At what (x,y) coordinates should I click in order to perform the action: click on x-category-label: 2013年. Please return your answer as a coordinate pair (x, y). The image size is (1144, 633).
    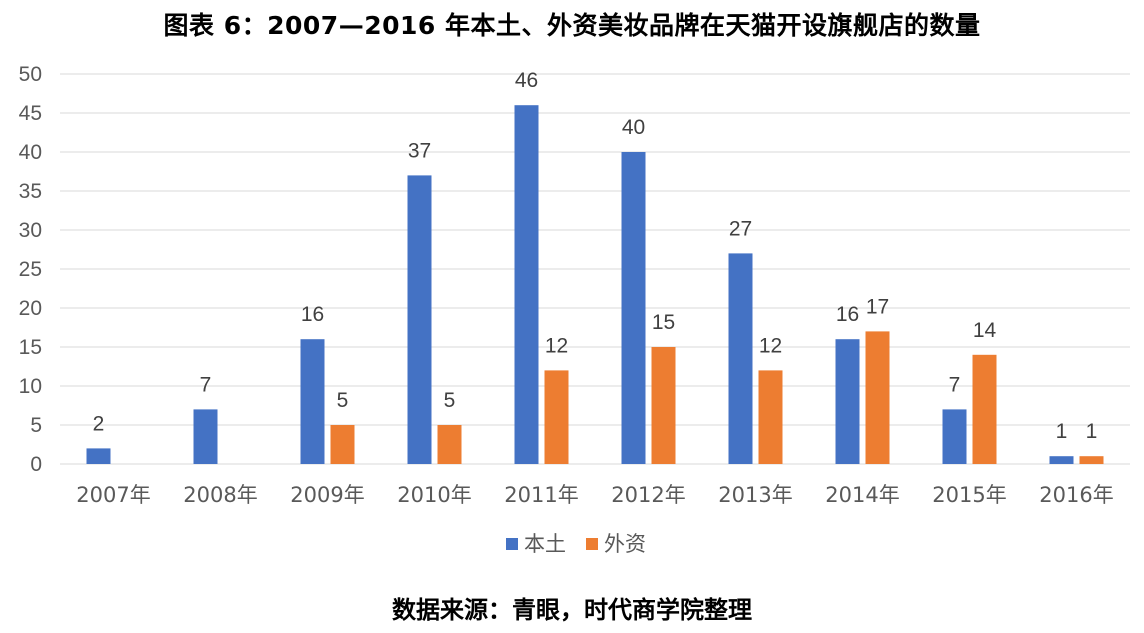
    Looking at the image, I should click on (755, 495).